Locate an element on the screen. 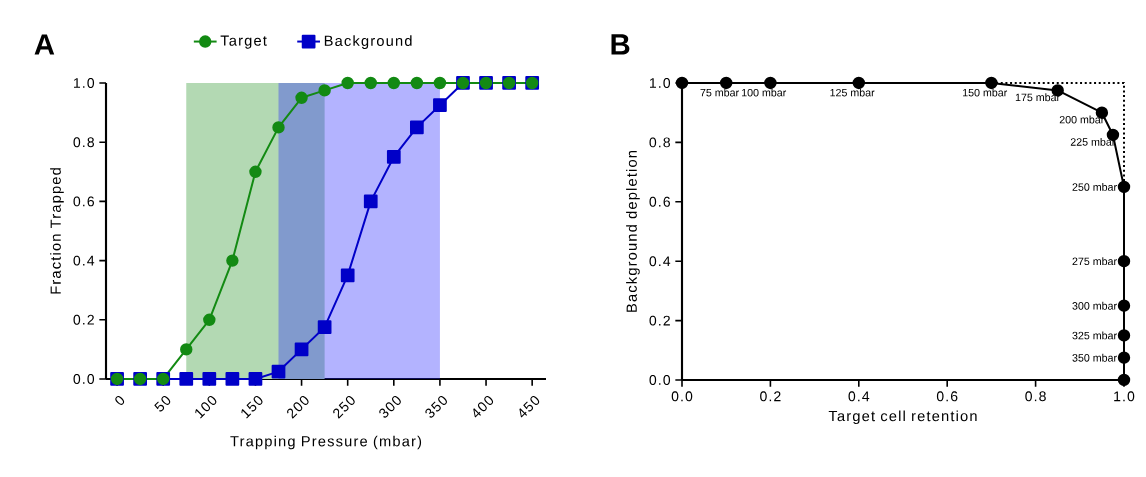  x-tick-label: 400 is located at coordinates (483, 407).